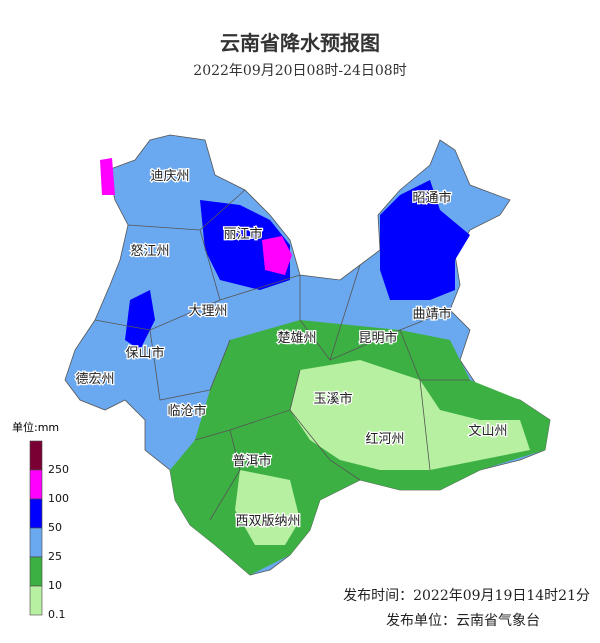  Describe the element at coordinates (251, 461) in the screenshot. I see `region-label: 普洱市` at that location.